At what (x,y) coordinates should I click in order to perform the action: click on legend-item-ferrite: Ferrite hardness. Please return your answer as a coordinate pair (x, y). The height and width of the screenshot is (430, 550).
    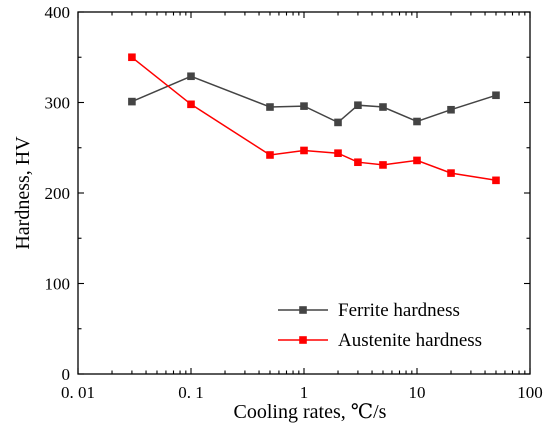
    Looking at the image, I should click on (369, 310).